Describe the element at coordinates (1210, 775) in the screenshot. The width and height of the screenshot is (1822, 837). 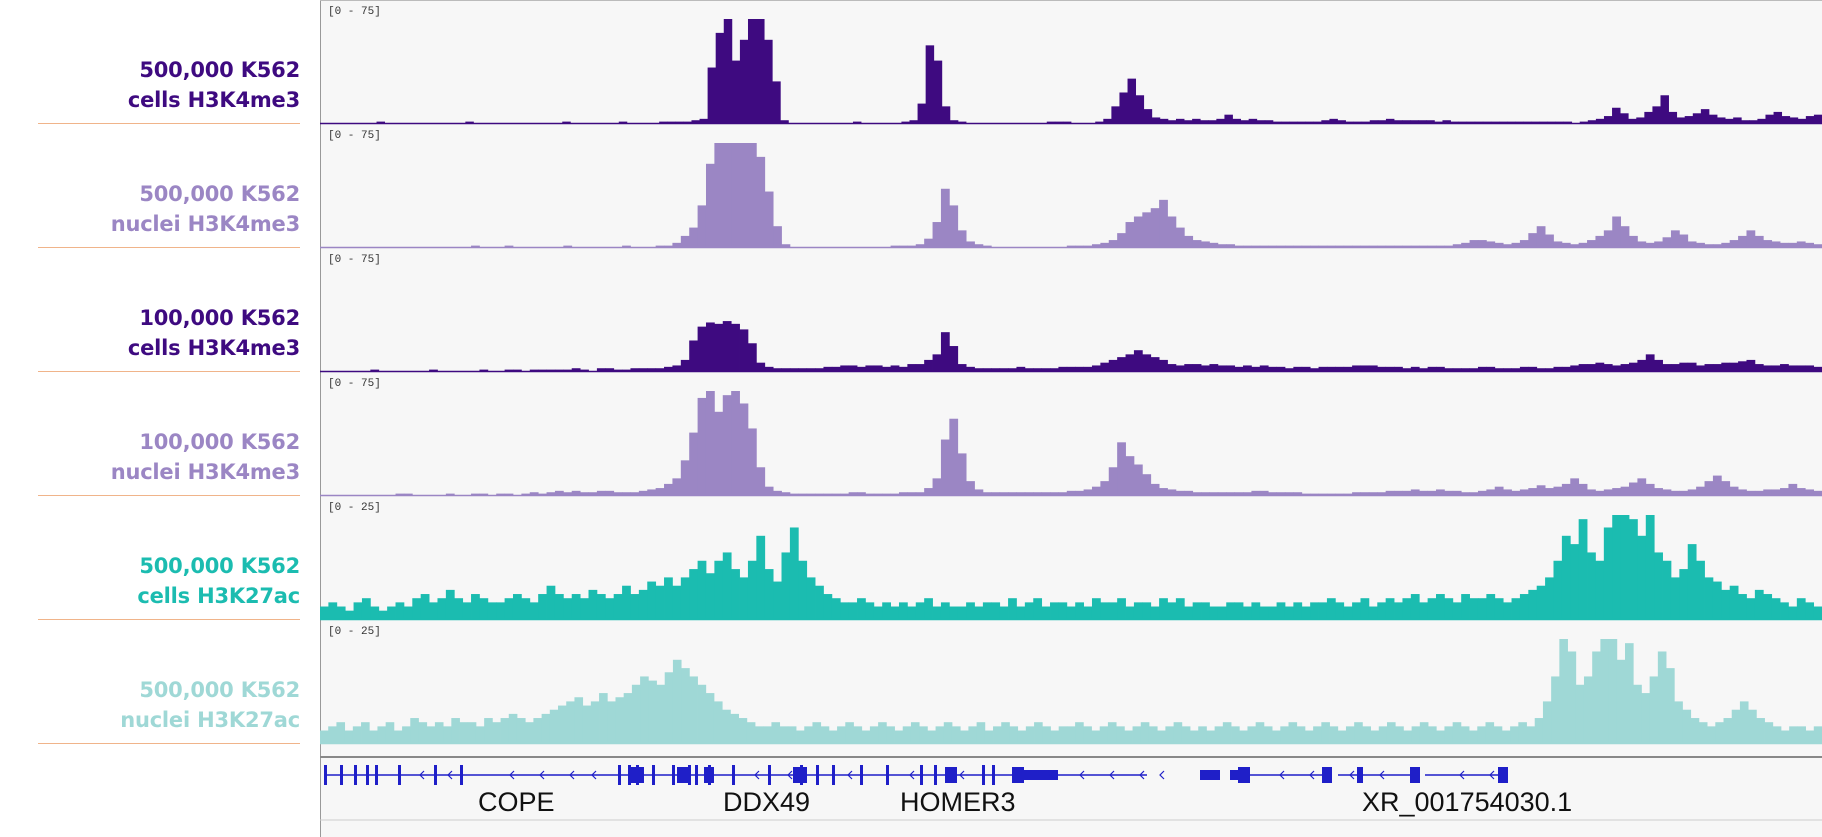
I see `gene-utr` at that location.